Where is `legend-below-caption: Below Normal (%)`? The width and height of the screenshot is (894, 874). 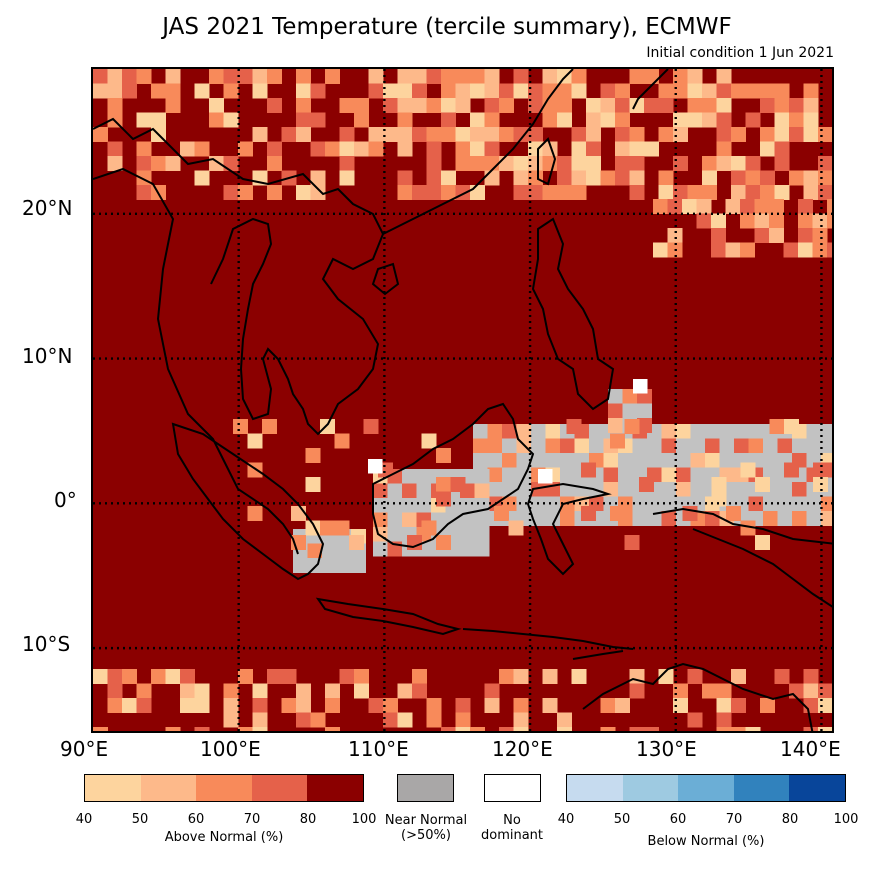 legend-below-caption: Below Normal (%) is located at coordinates (706, 841).